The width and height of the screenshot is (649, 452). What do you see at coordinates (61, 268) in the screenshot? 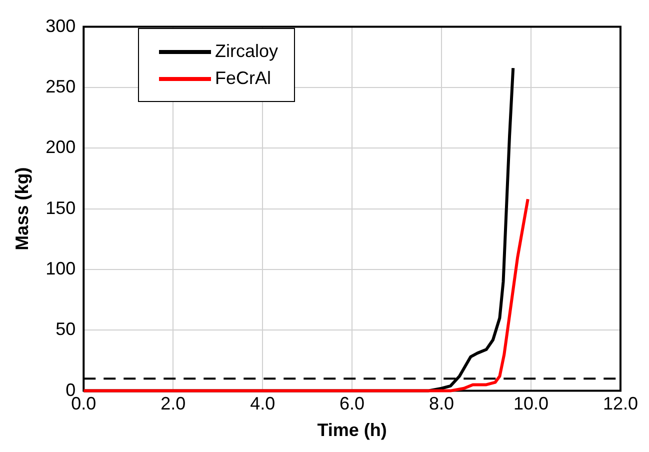
I see `y-tick-label: 100` at bounding box center [61, 268].